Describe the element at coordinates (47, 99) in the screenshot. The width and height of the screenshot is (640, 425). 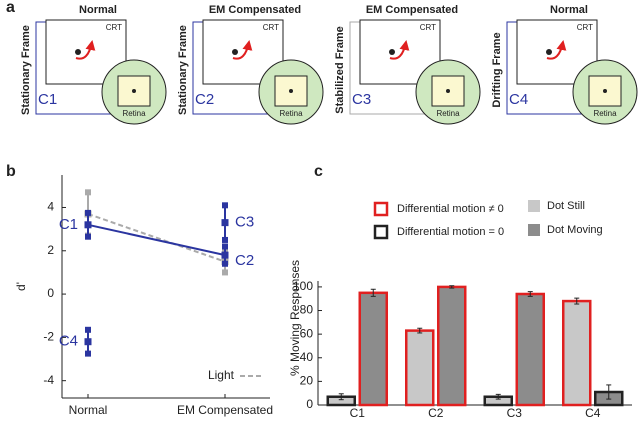
I see `condition-label: C1` at that location.